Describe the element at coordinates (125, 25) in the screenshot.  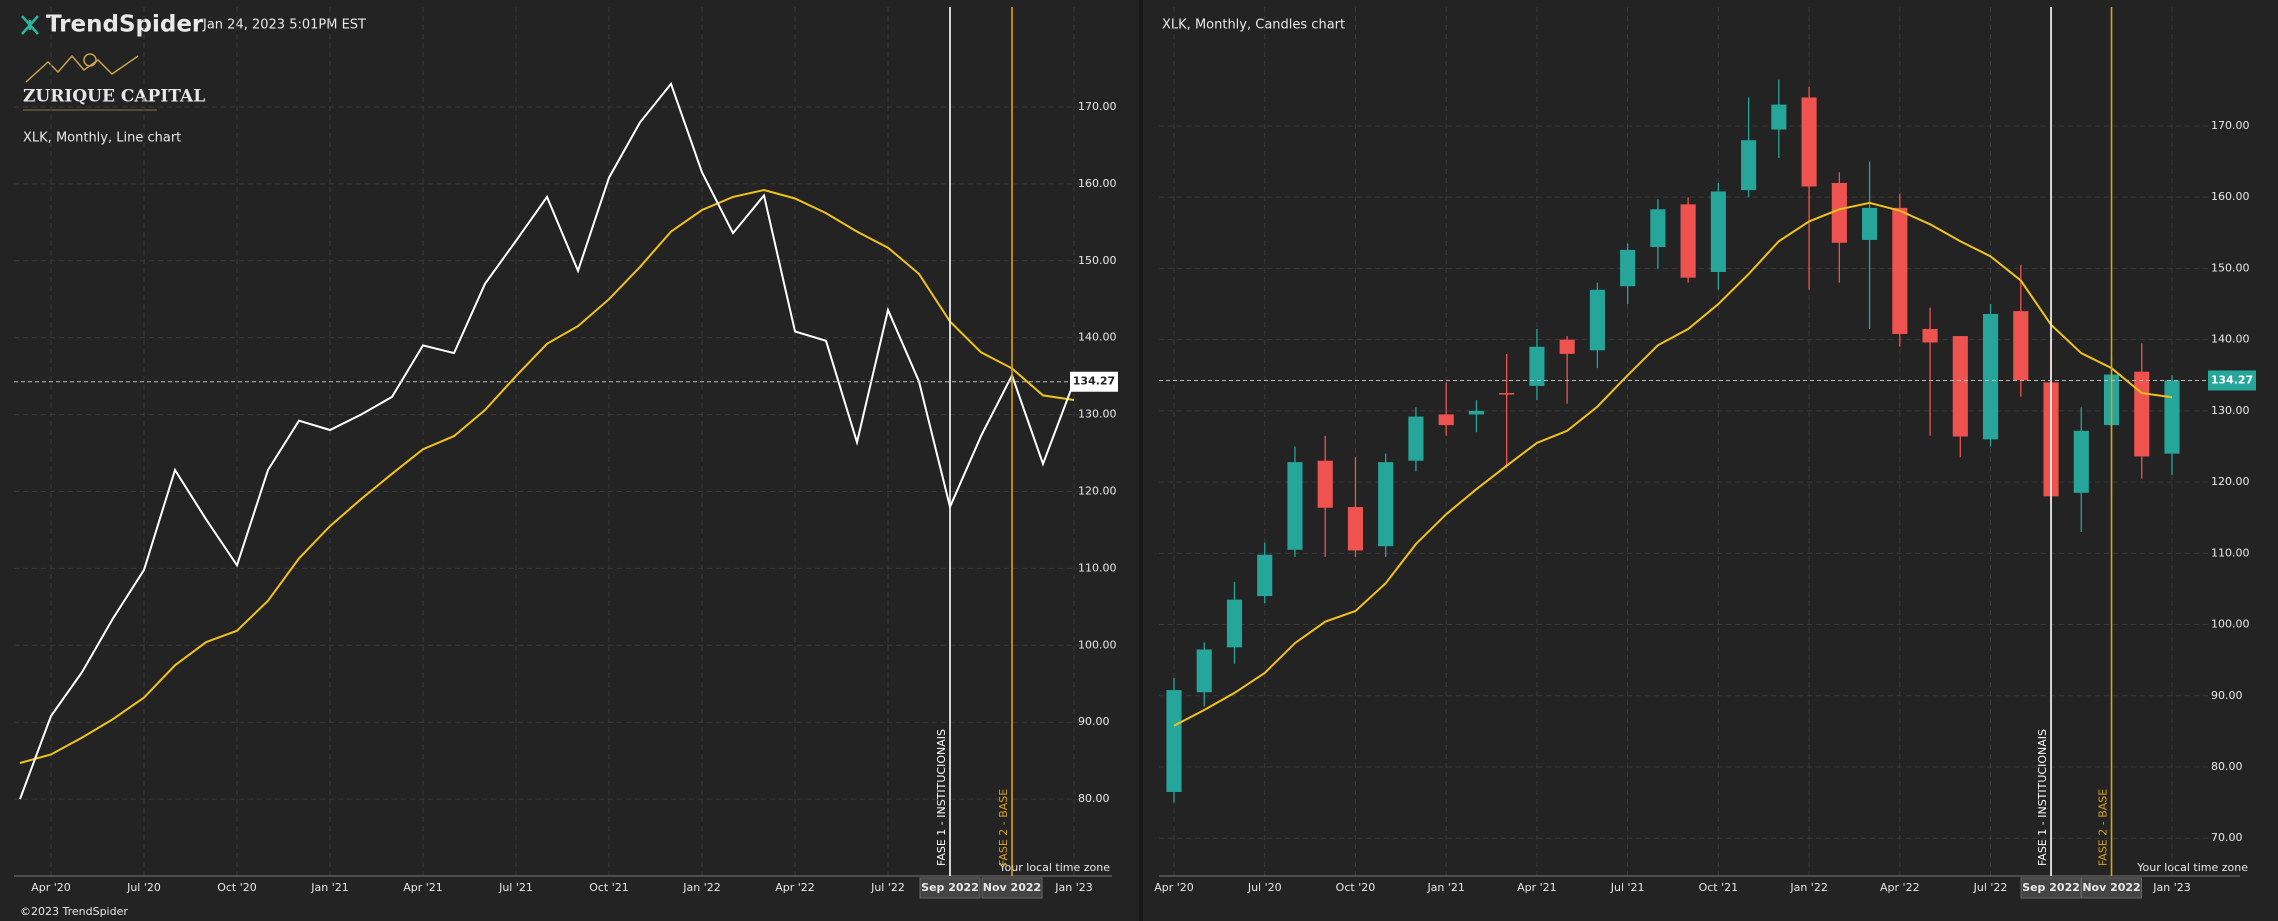
I see `brand: TrendSpider` at that location.